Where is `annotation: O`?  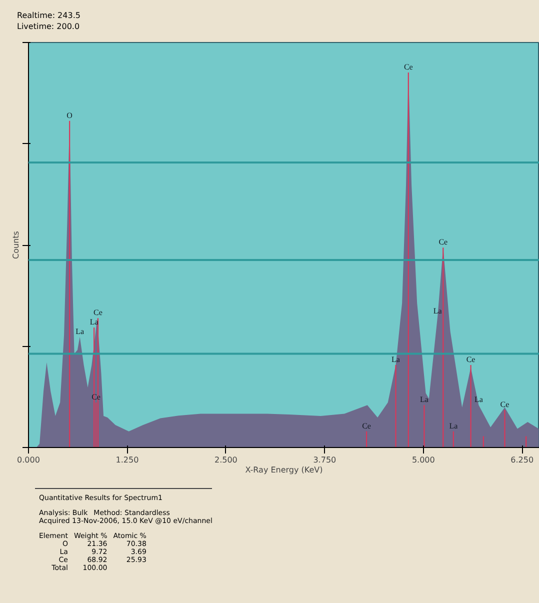 annotation: O is located at coordinates (69, 115).